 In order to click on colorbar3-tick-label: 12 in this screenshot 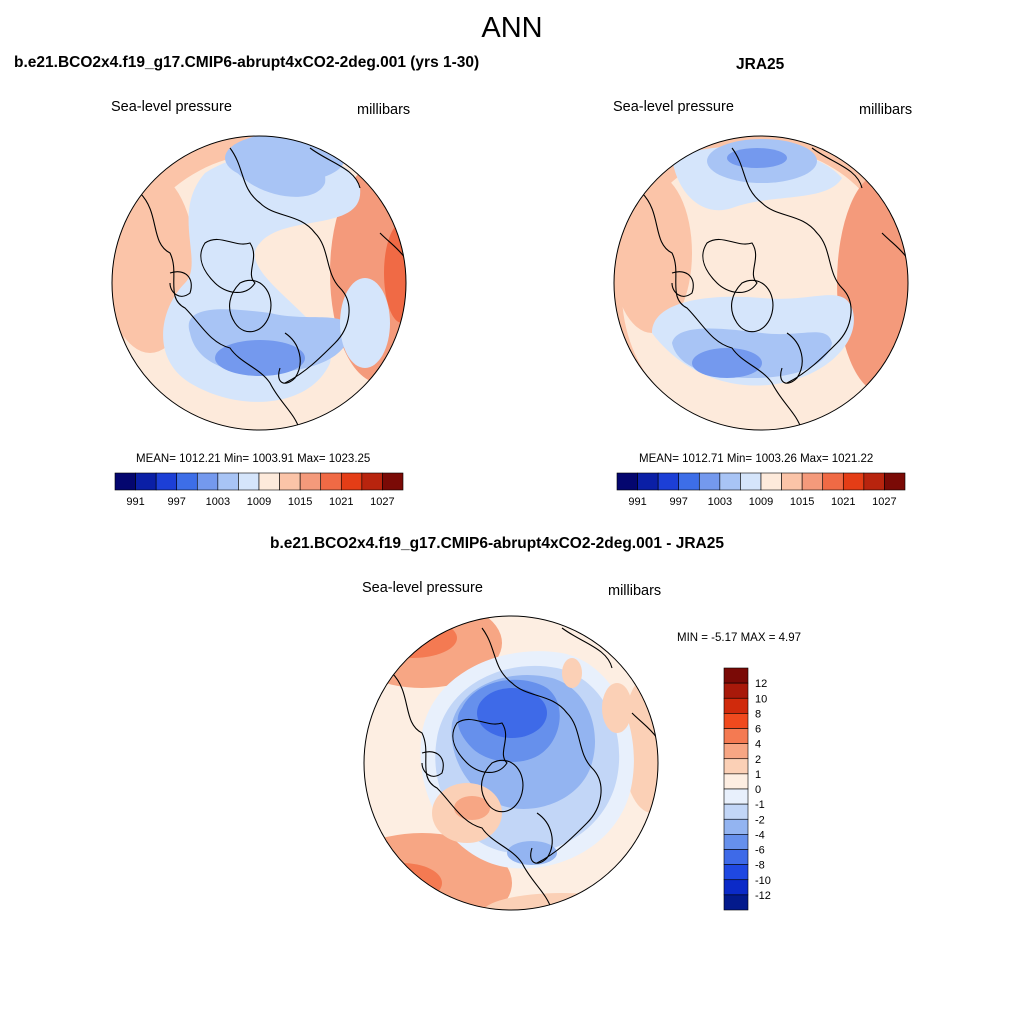, I will do `click(761, 684)`.